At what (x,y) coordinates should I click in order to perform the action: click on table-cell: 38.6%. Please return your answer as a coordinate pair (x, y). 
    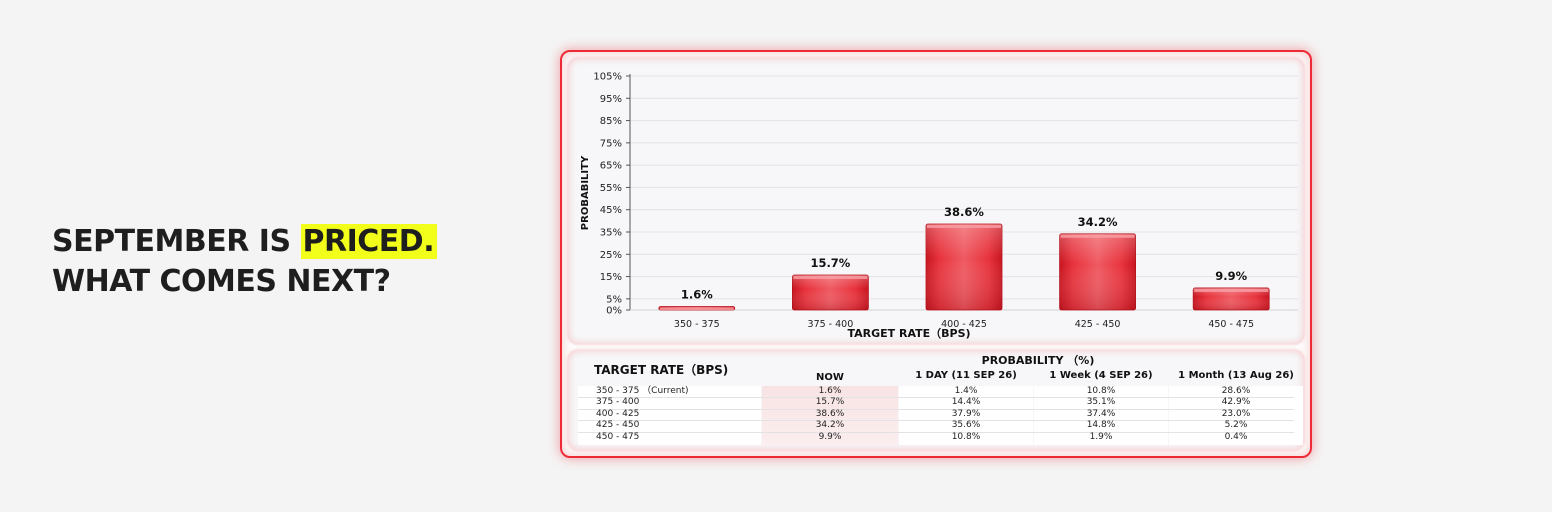
    Looking at the image, I should click on (830, 413).